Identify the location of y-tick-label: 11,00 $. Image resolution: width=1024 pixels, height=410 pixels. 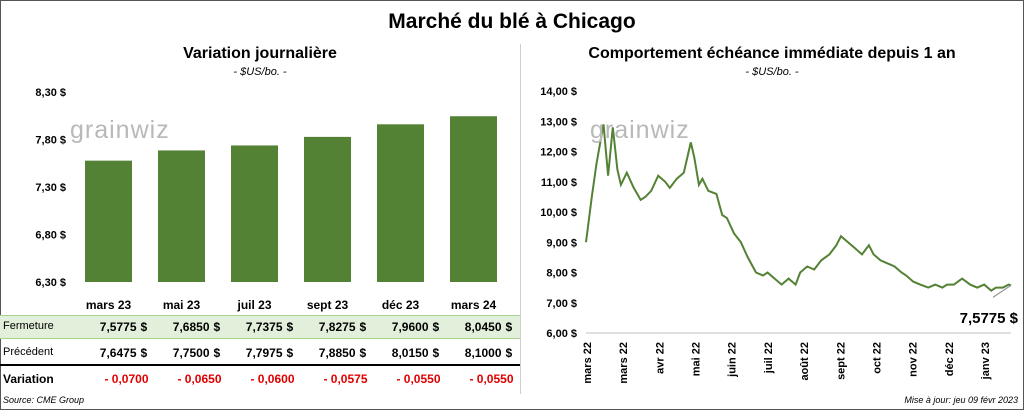
(559, 183).